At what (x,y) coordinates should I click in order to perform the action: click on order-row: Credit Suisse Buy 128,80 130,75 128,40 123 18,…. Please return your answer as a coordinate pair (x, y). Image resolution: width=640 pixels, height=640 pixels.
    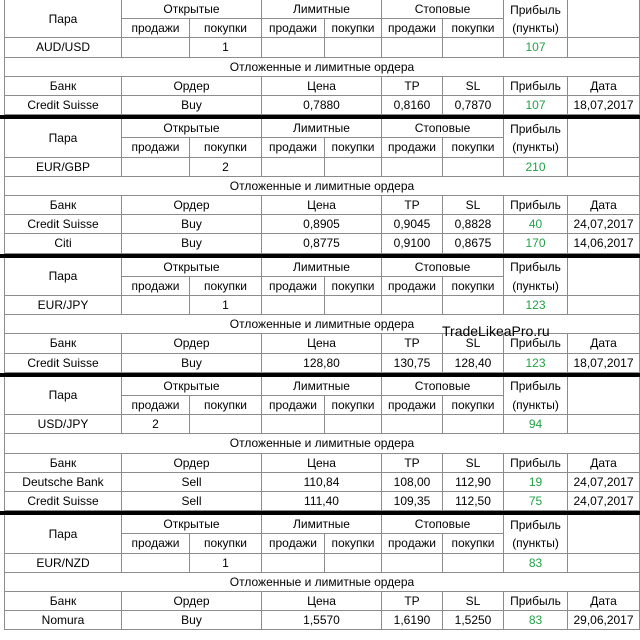
    Looking at the image, I should click on (320, 363).